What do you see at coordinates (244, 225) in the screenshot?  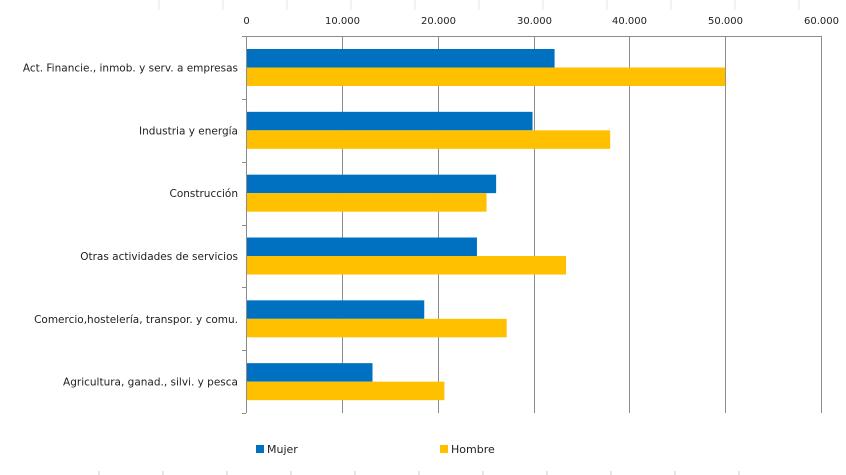 I see `y-axis` at bounding box center [244, 225].